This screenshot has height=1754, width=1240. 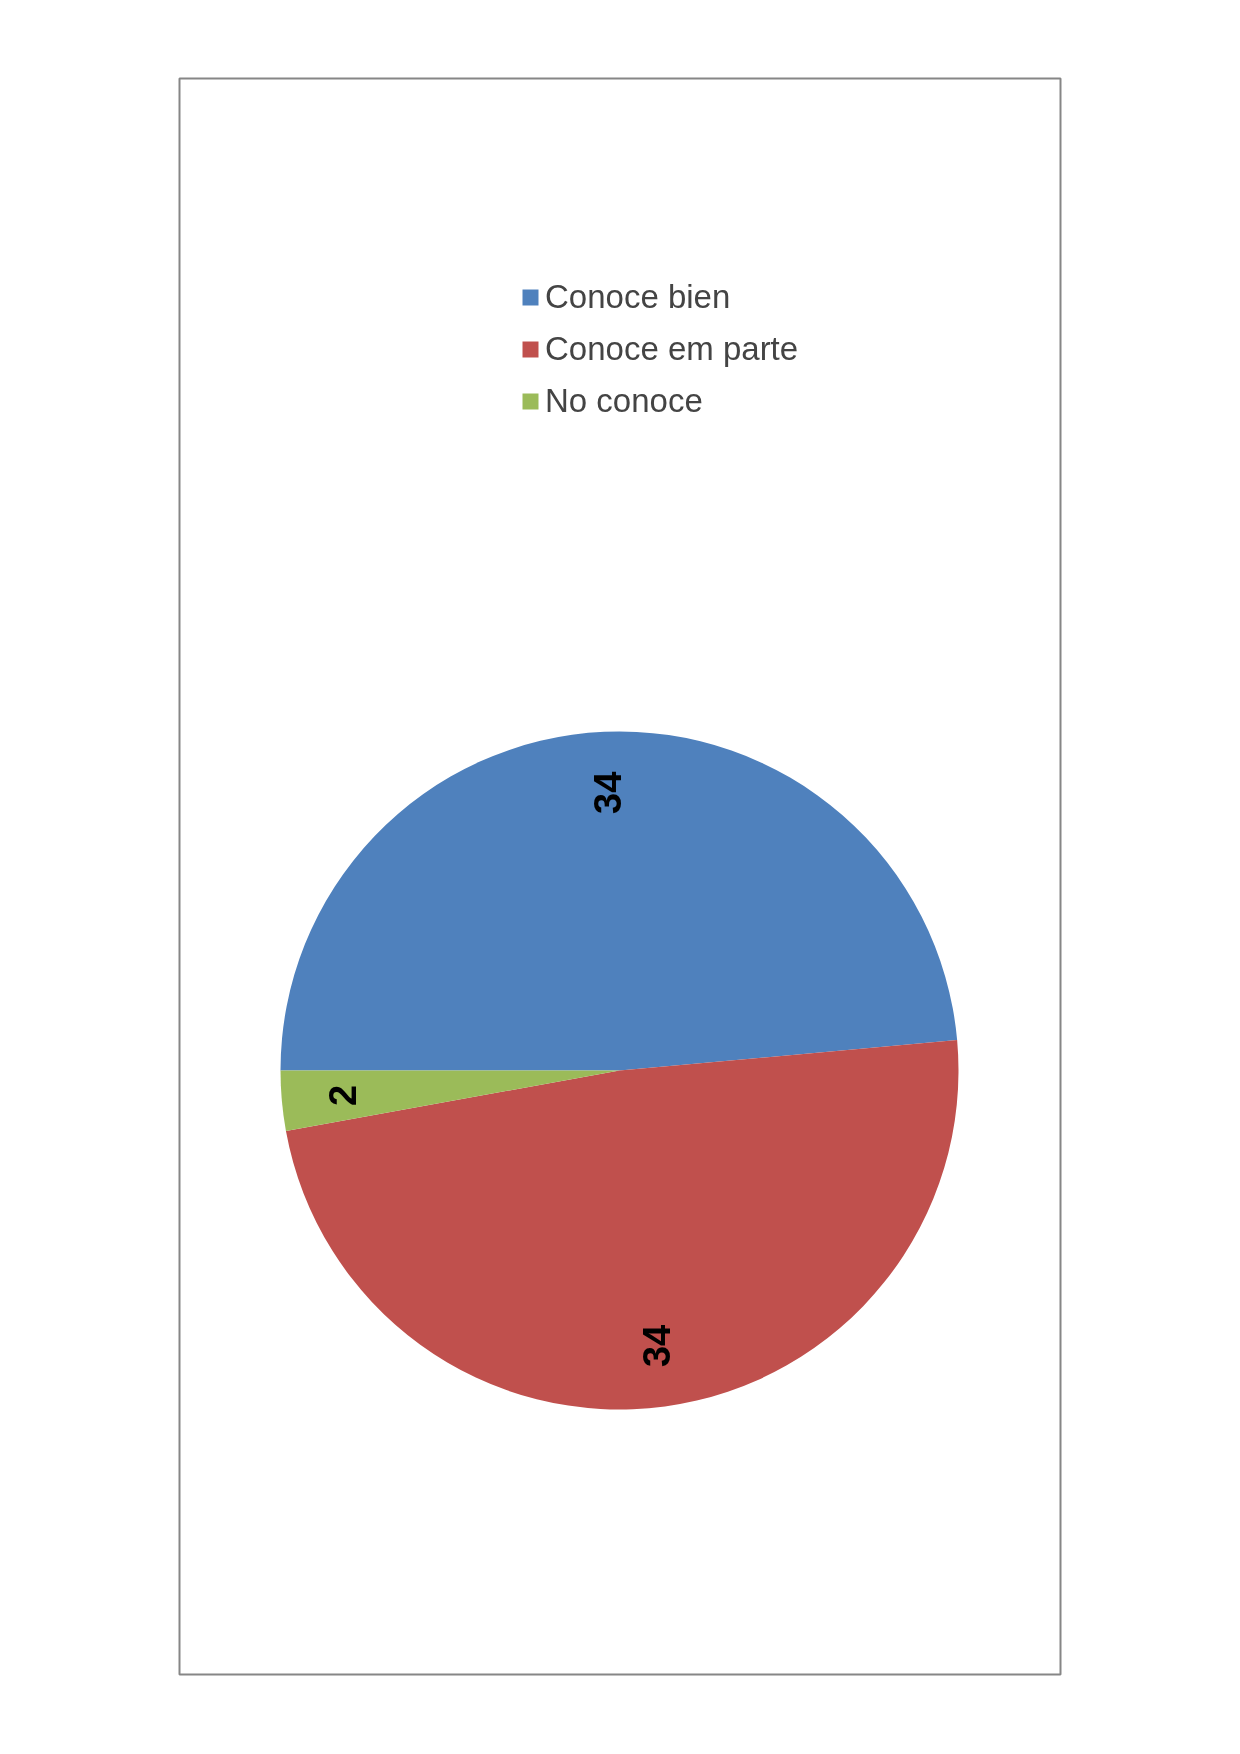 I want to click on legend-label: No conoce, so click(x=624, y=401).